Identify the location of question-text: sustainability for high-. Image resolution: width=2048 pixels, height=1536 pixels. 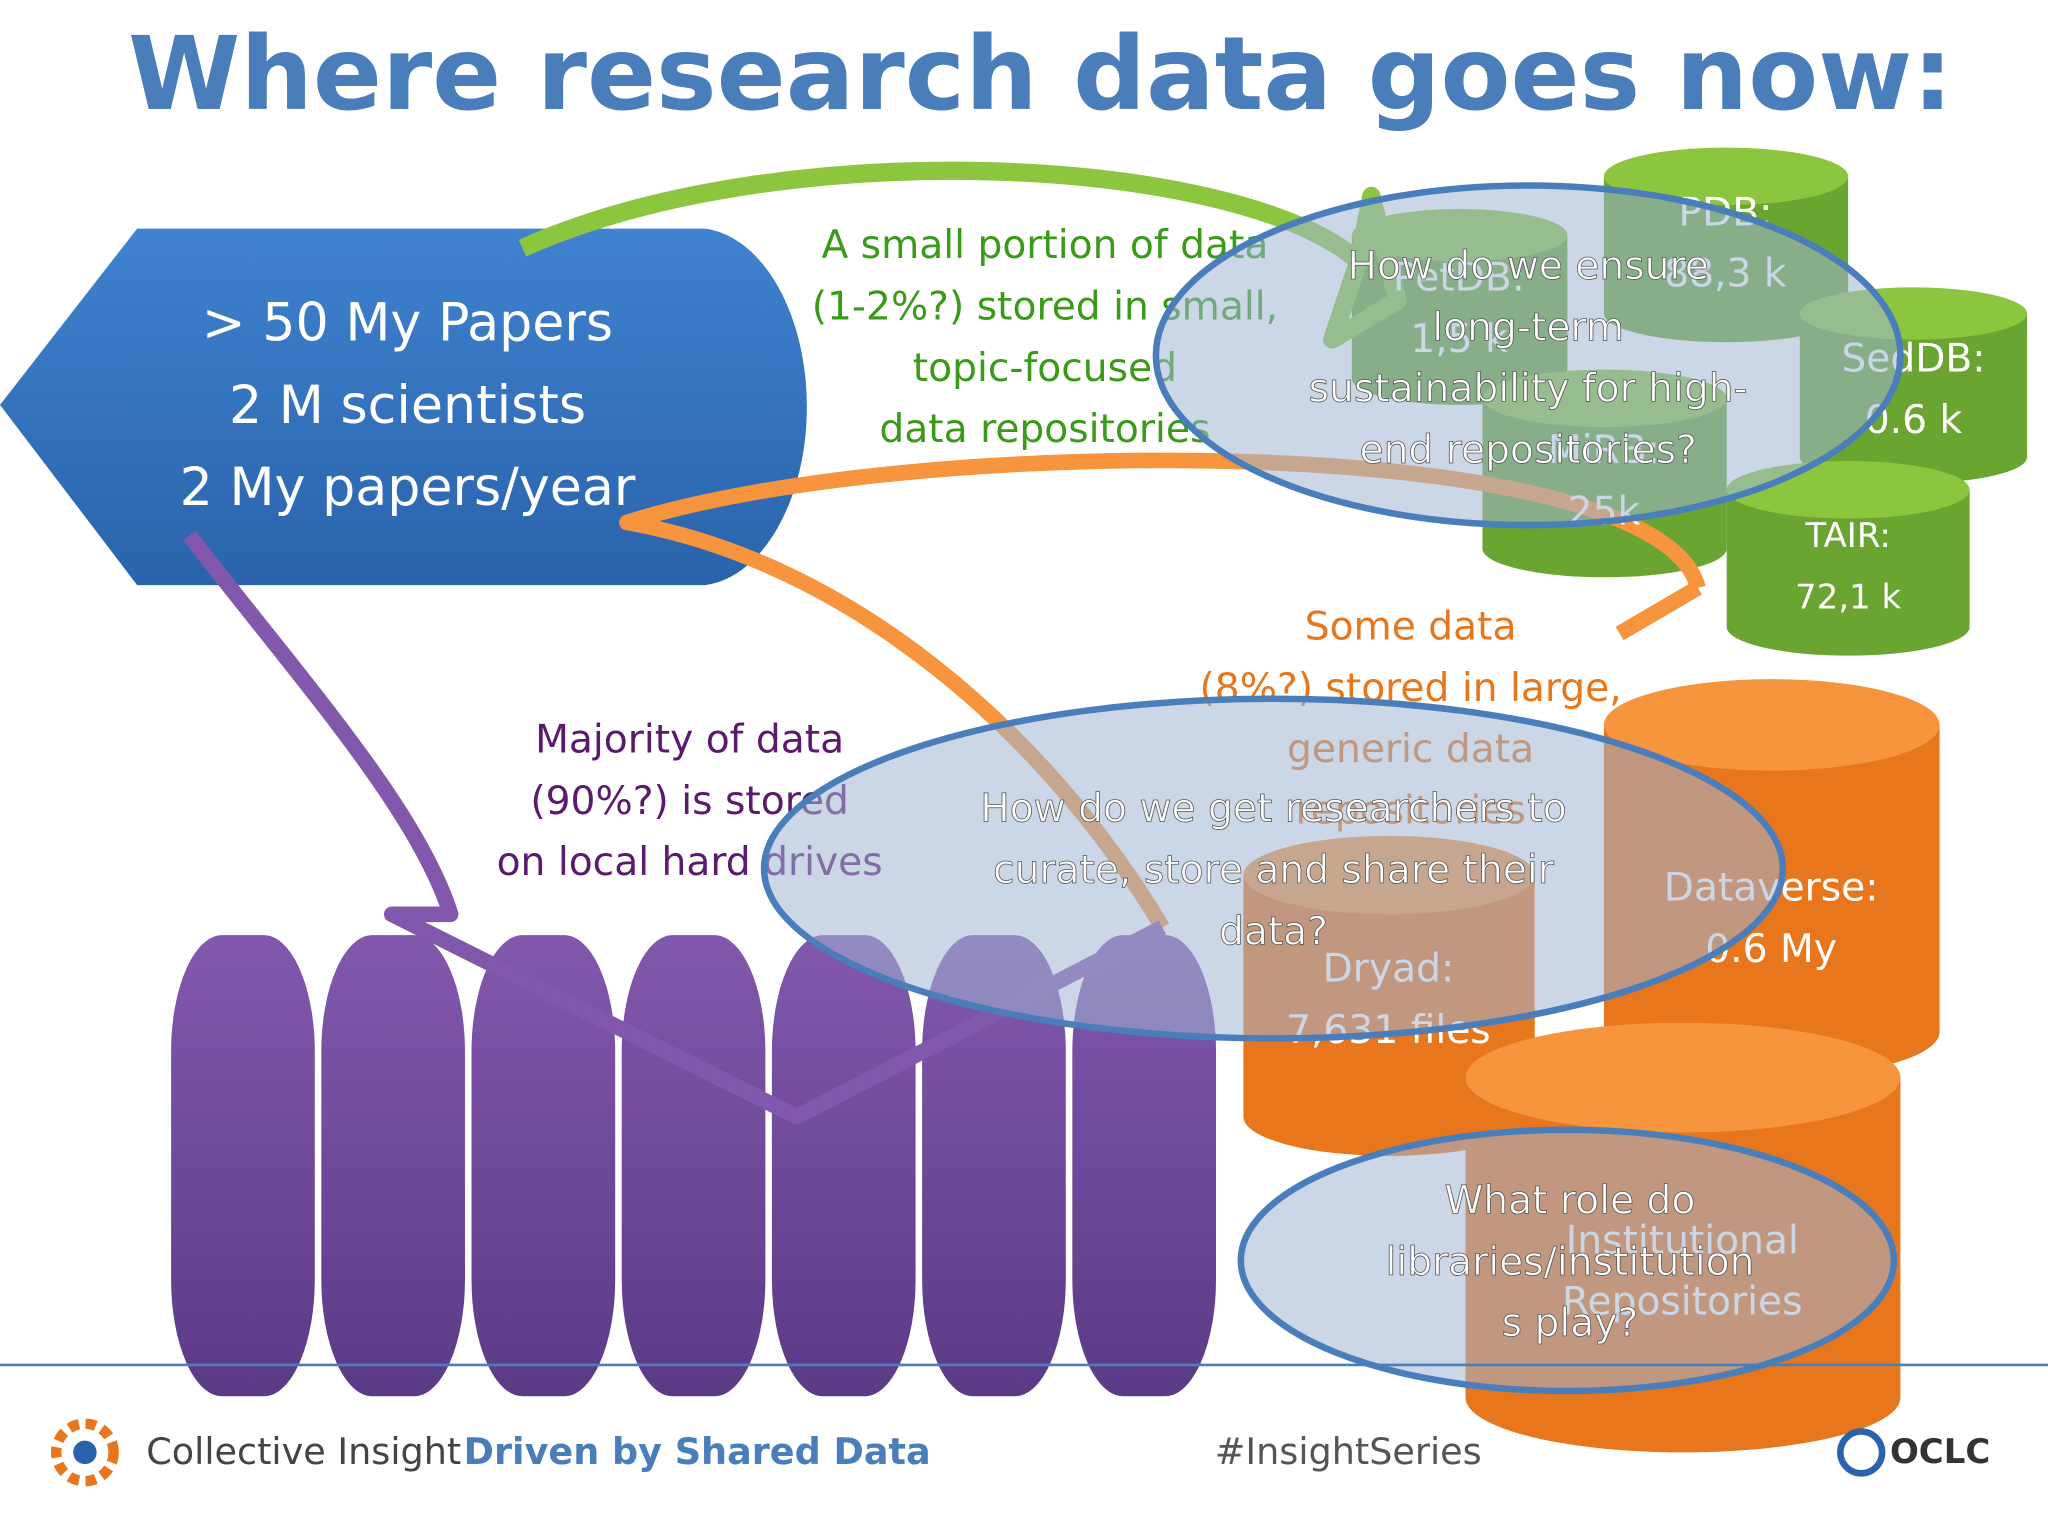
(1528, 389).